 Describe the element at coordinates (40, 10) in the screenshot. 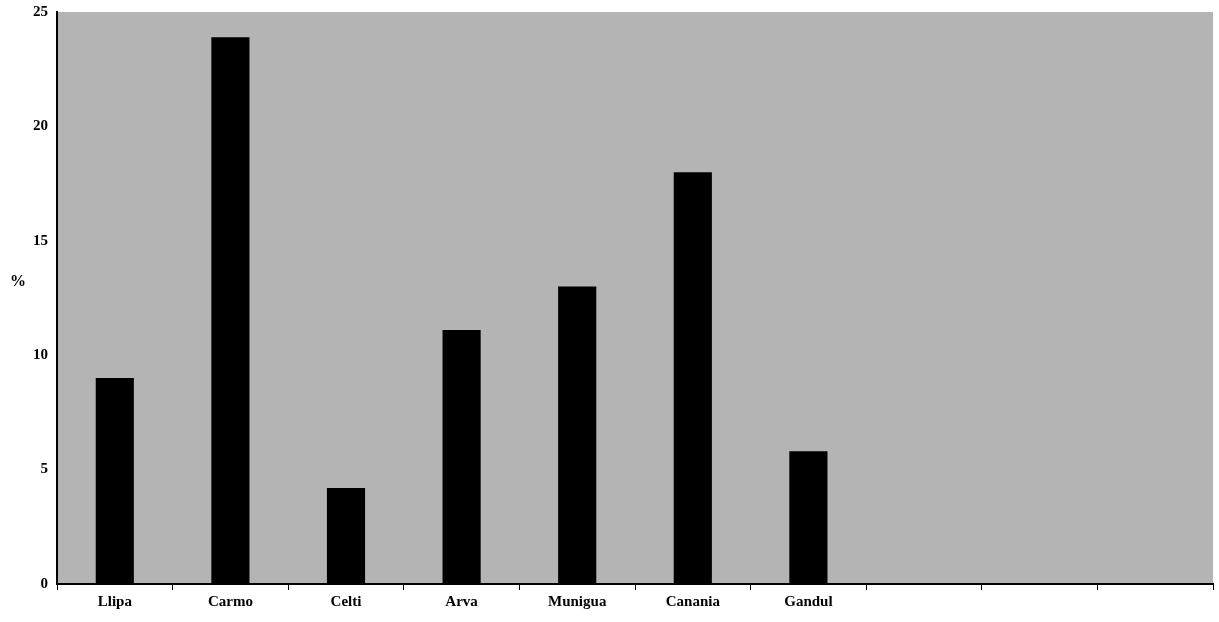

I see `y-tick-label: 25` at that location.